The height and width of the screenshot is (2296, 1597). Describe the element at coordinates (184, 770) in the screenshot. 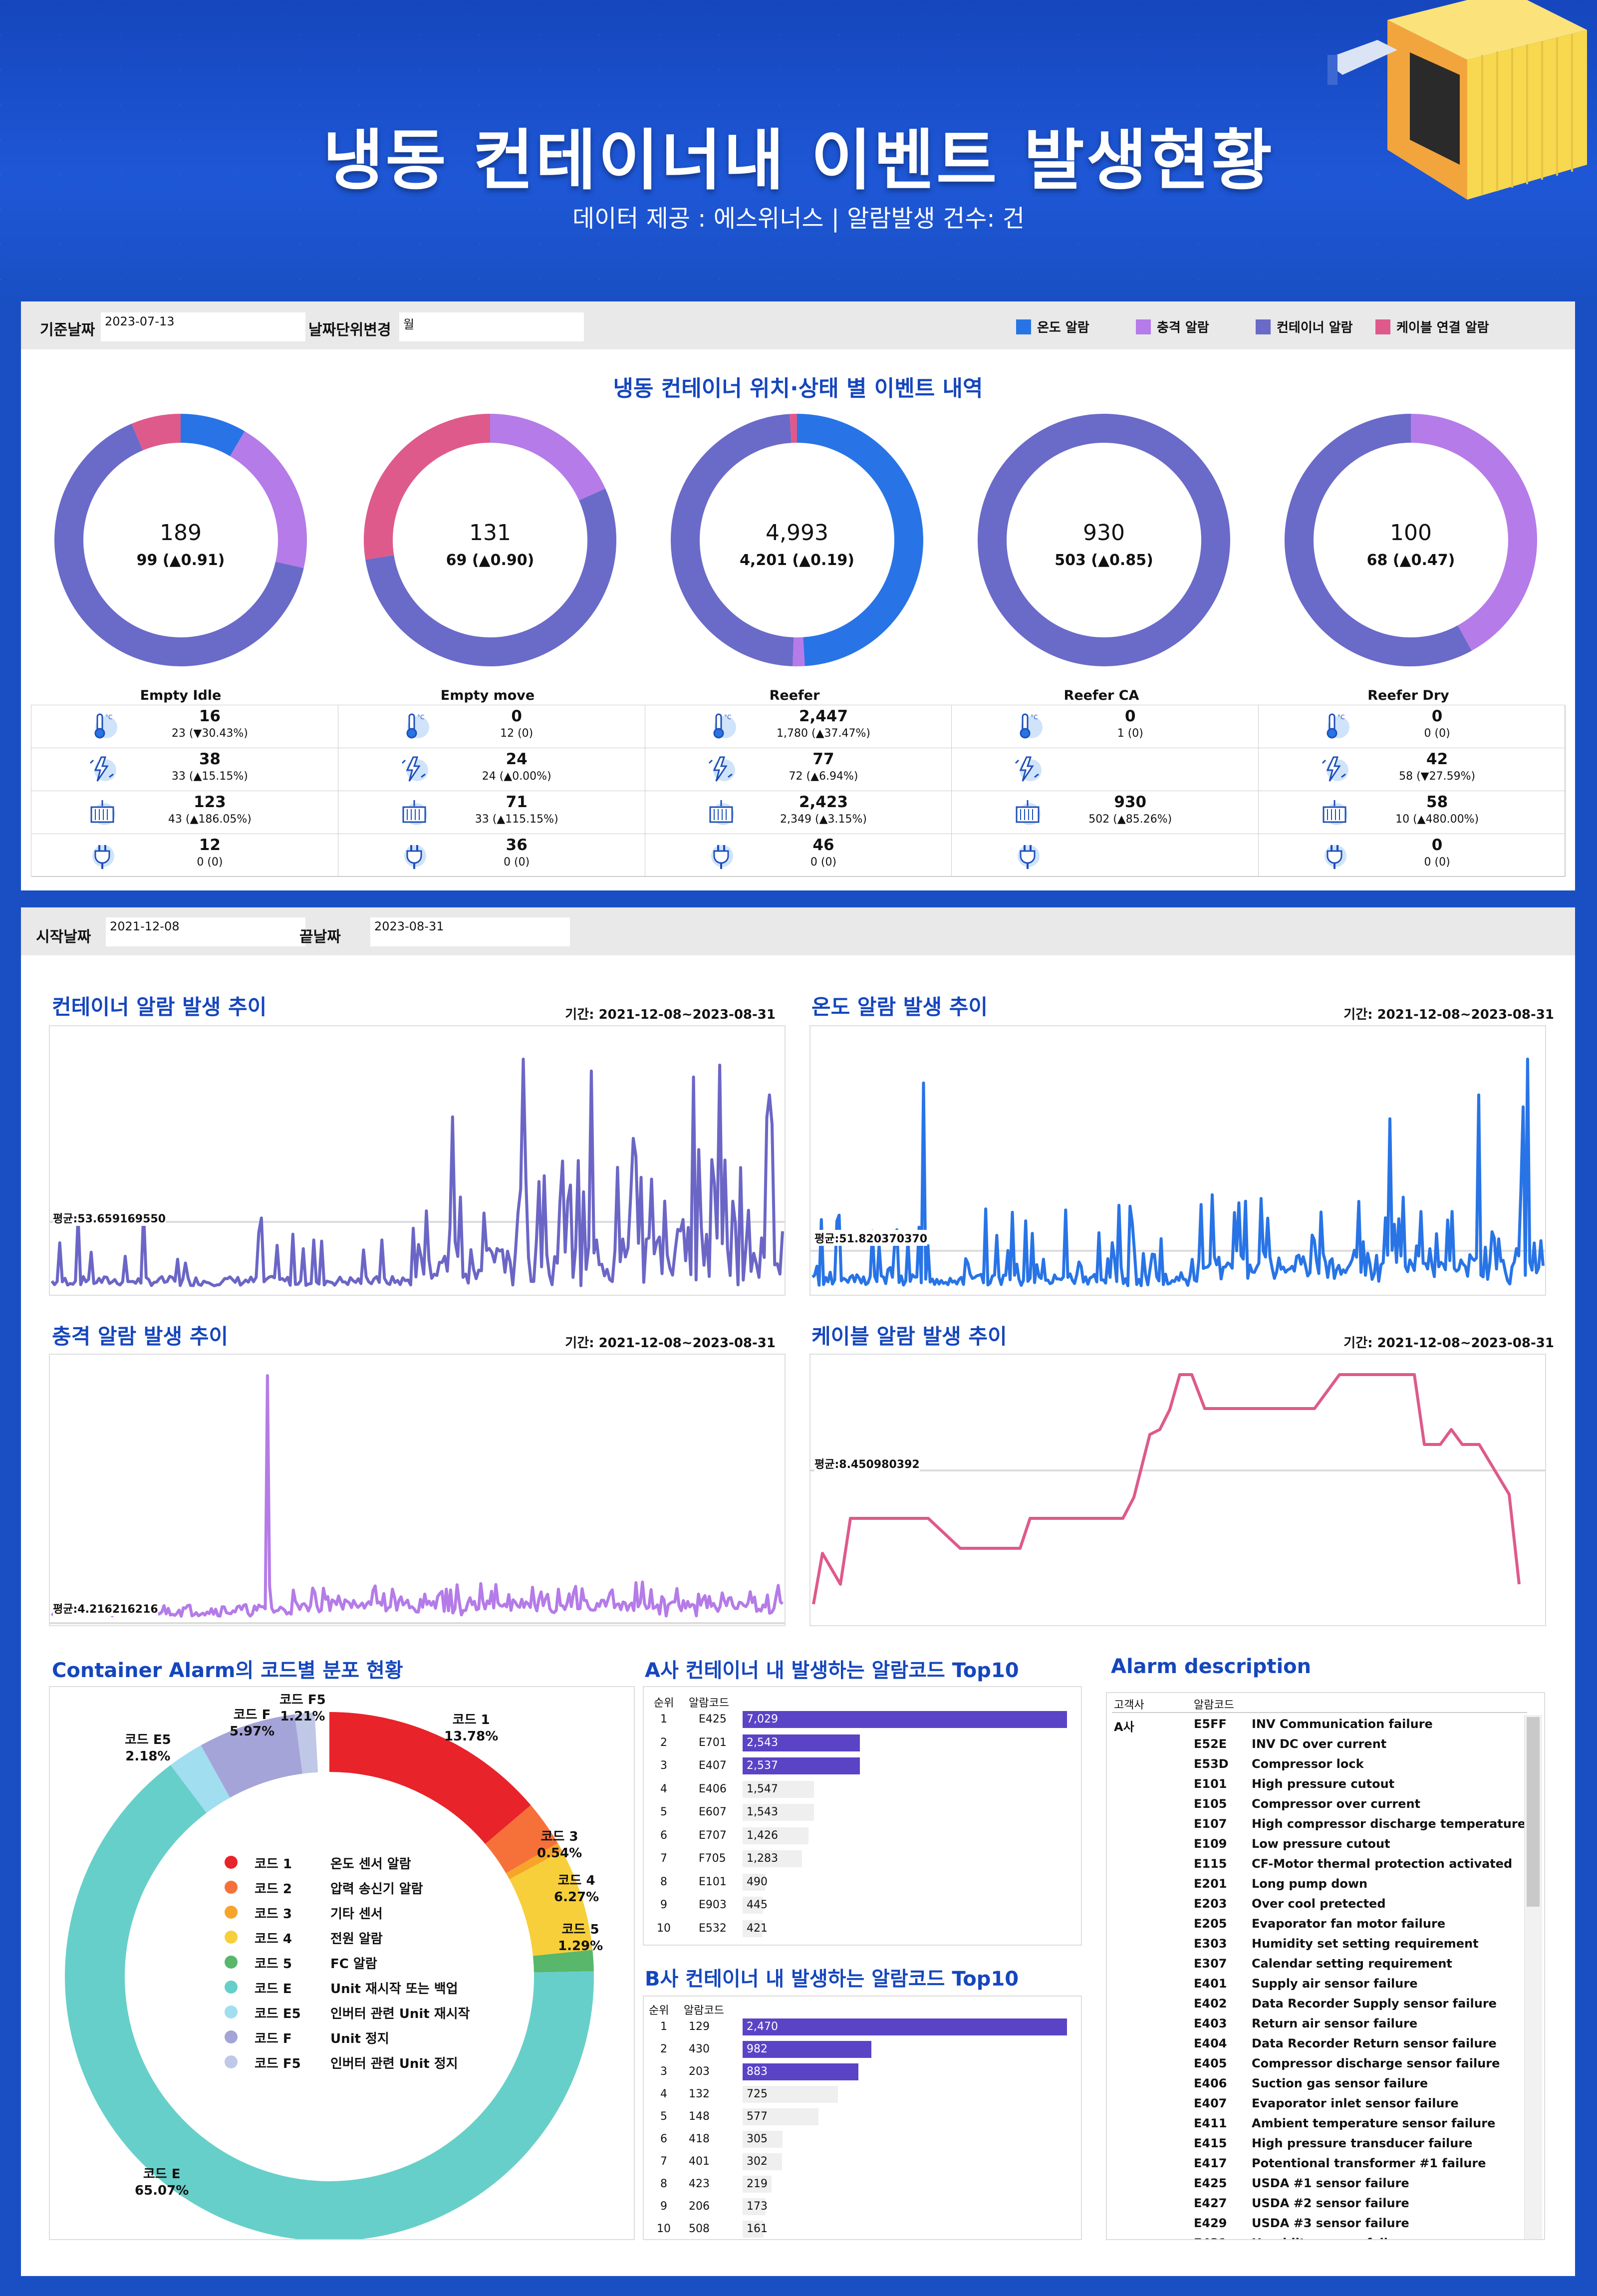

I see `stats-cell: 38 33 (▲15.15%)` at that location.